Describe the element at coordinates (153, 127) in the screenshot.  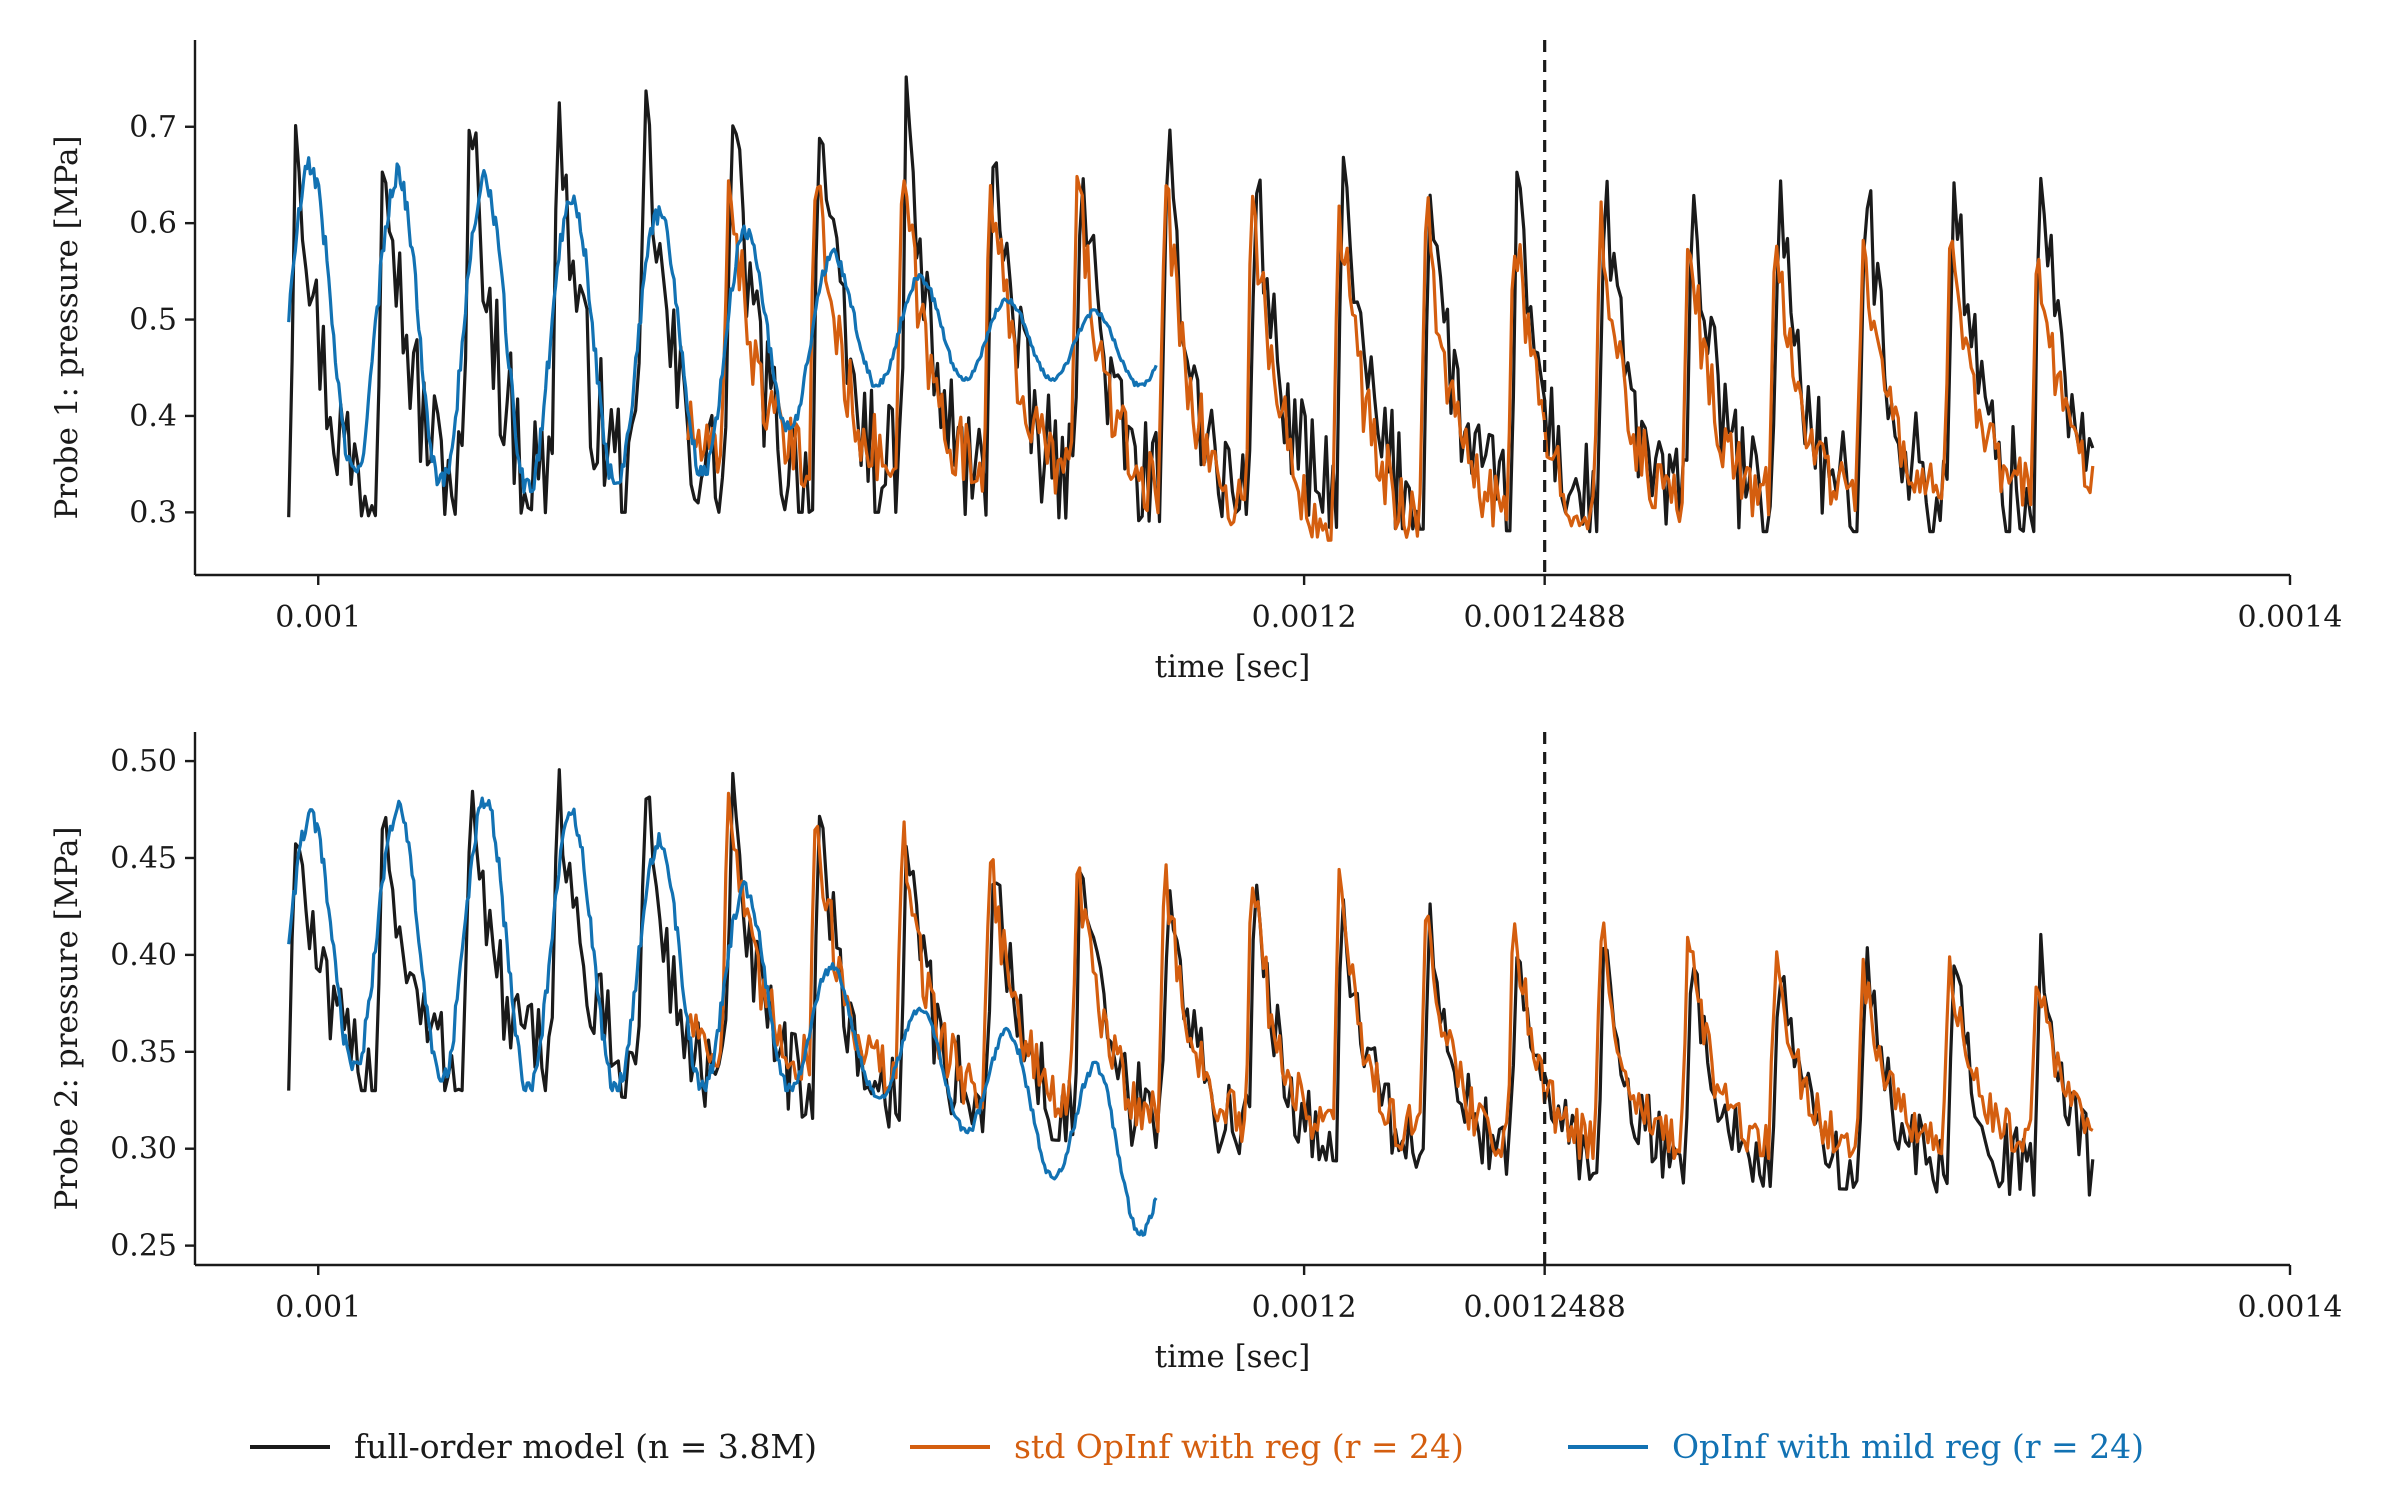
I see `y-tick-label: 0.7` at that location.